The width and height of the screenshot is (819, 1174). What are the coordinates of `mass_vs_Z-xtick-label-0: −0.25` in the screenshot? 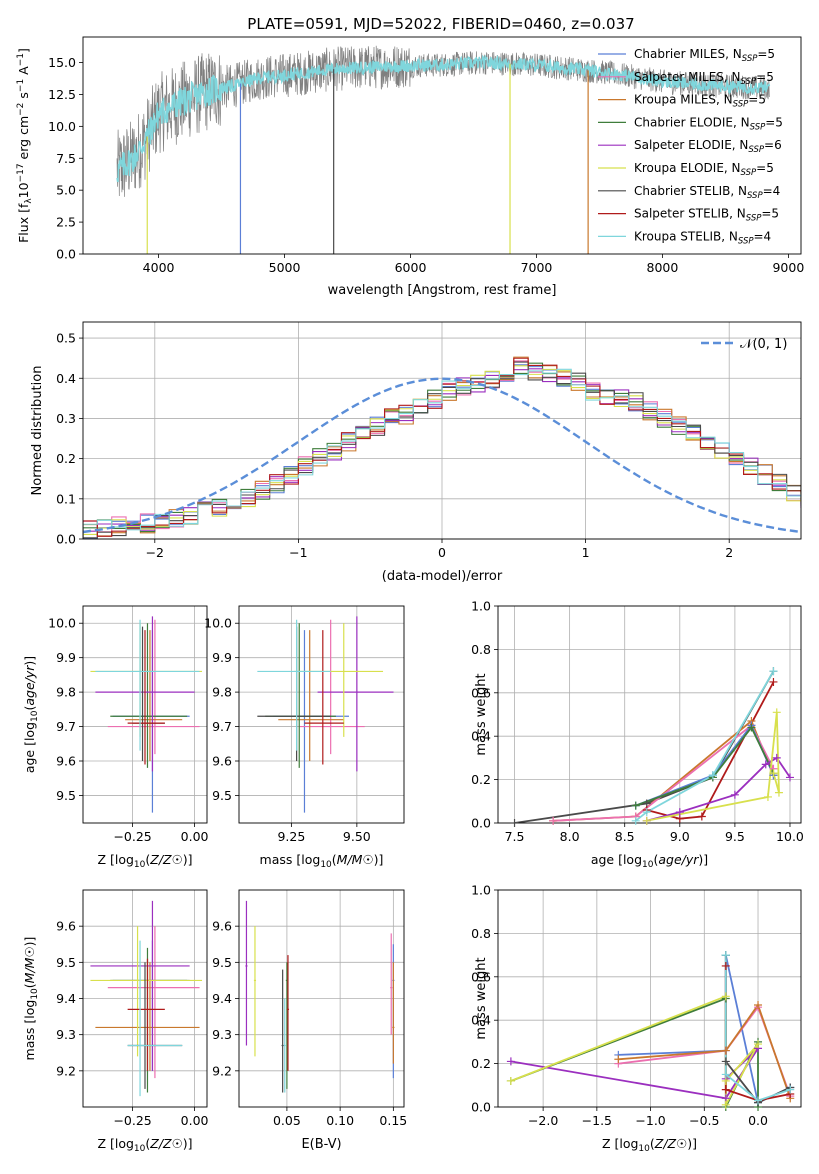 It's located at (132, 1120).